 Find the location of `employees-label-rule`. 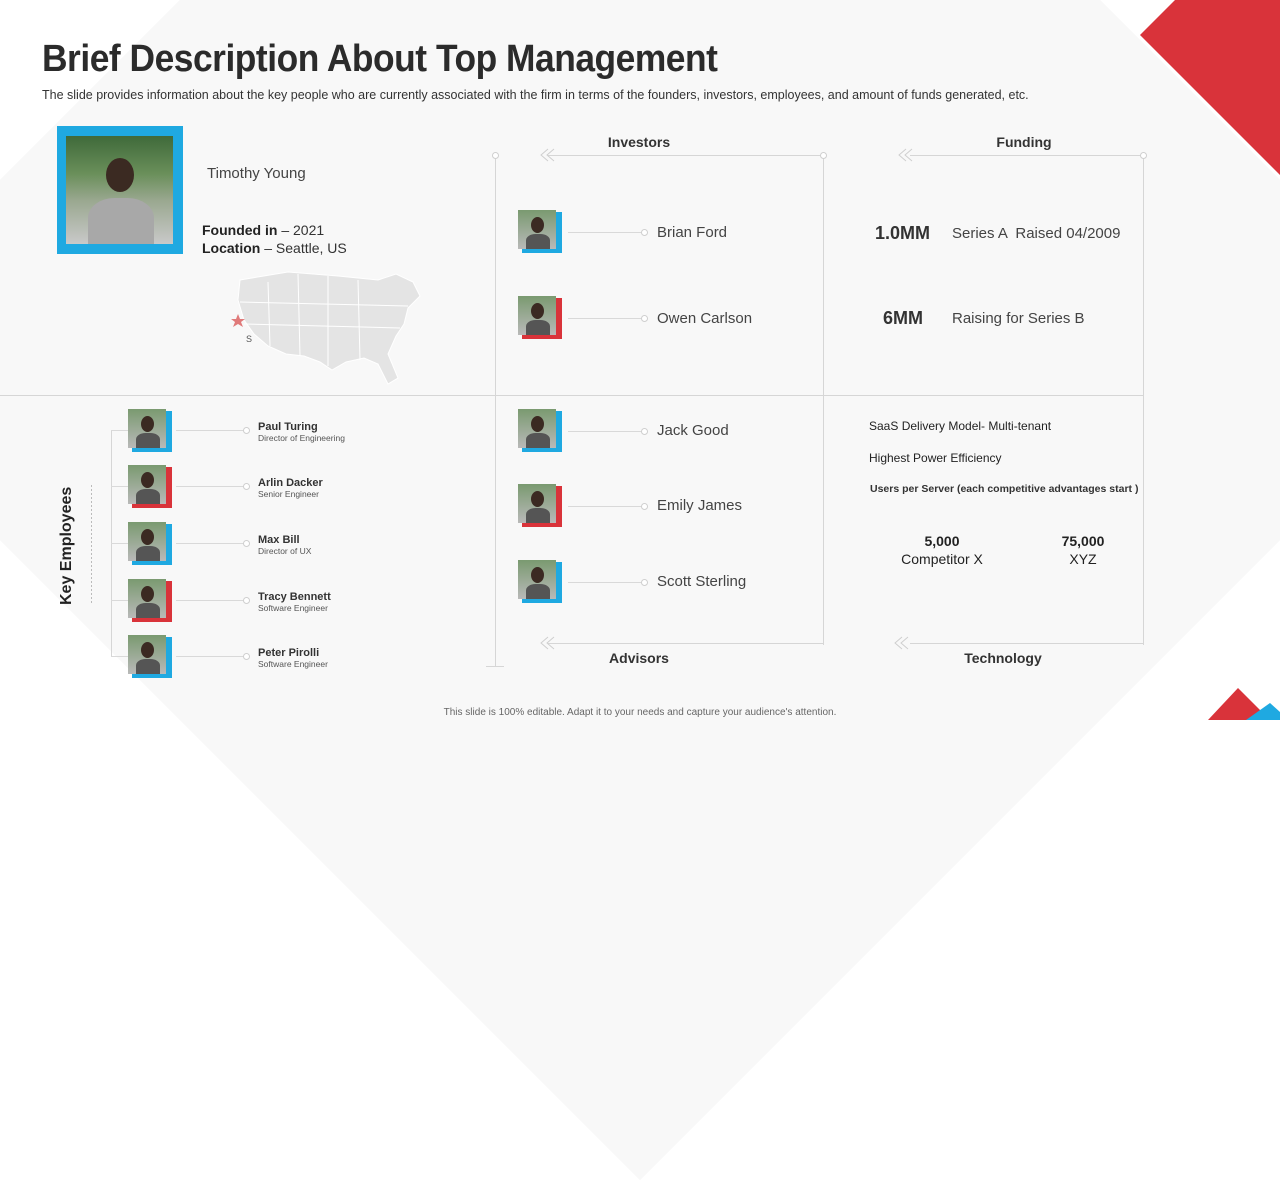

employees-label-rule is located at coordinates (91, 545).